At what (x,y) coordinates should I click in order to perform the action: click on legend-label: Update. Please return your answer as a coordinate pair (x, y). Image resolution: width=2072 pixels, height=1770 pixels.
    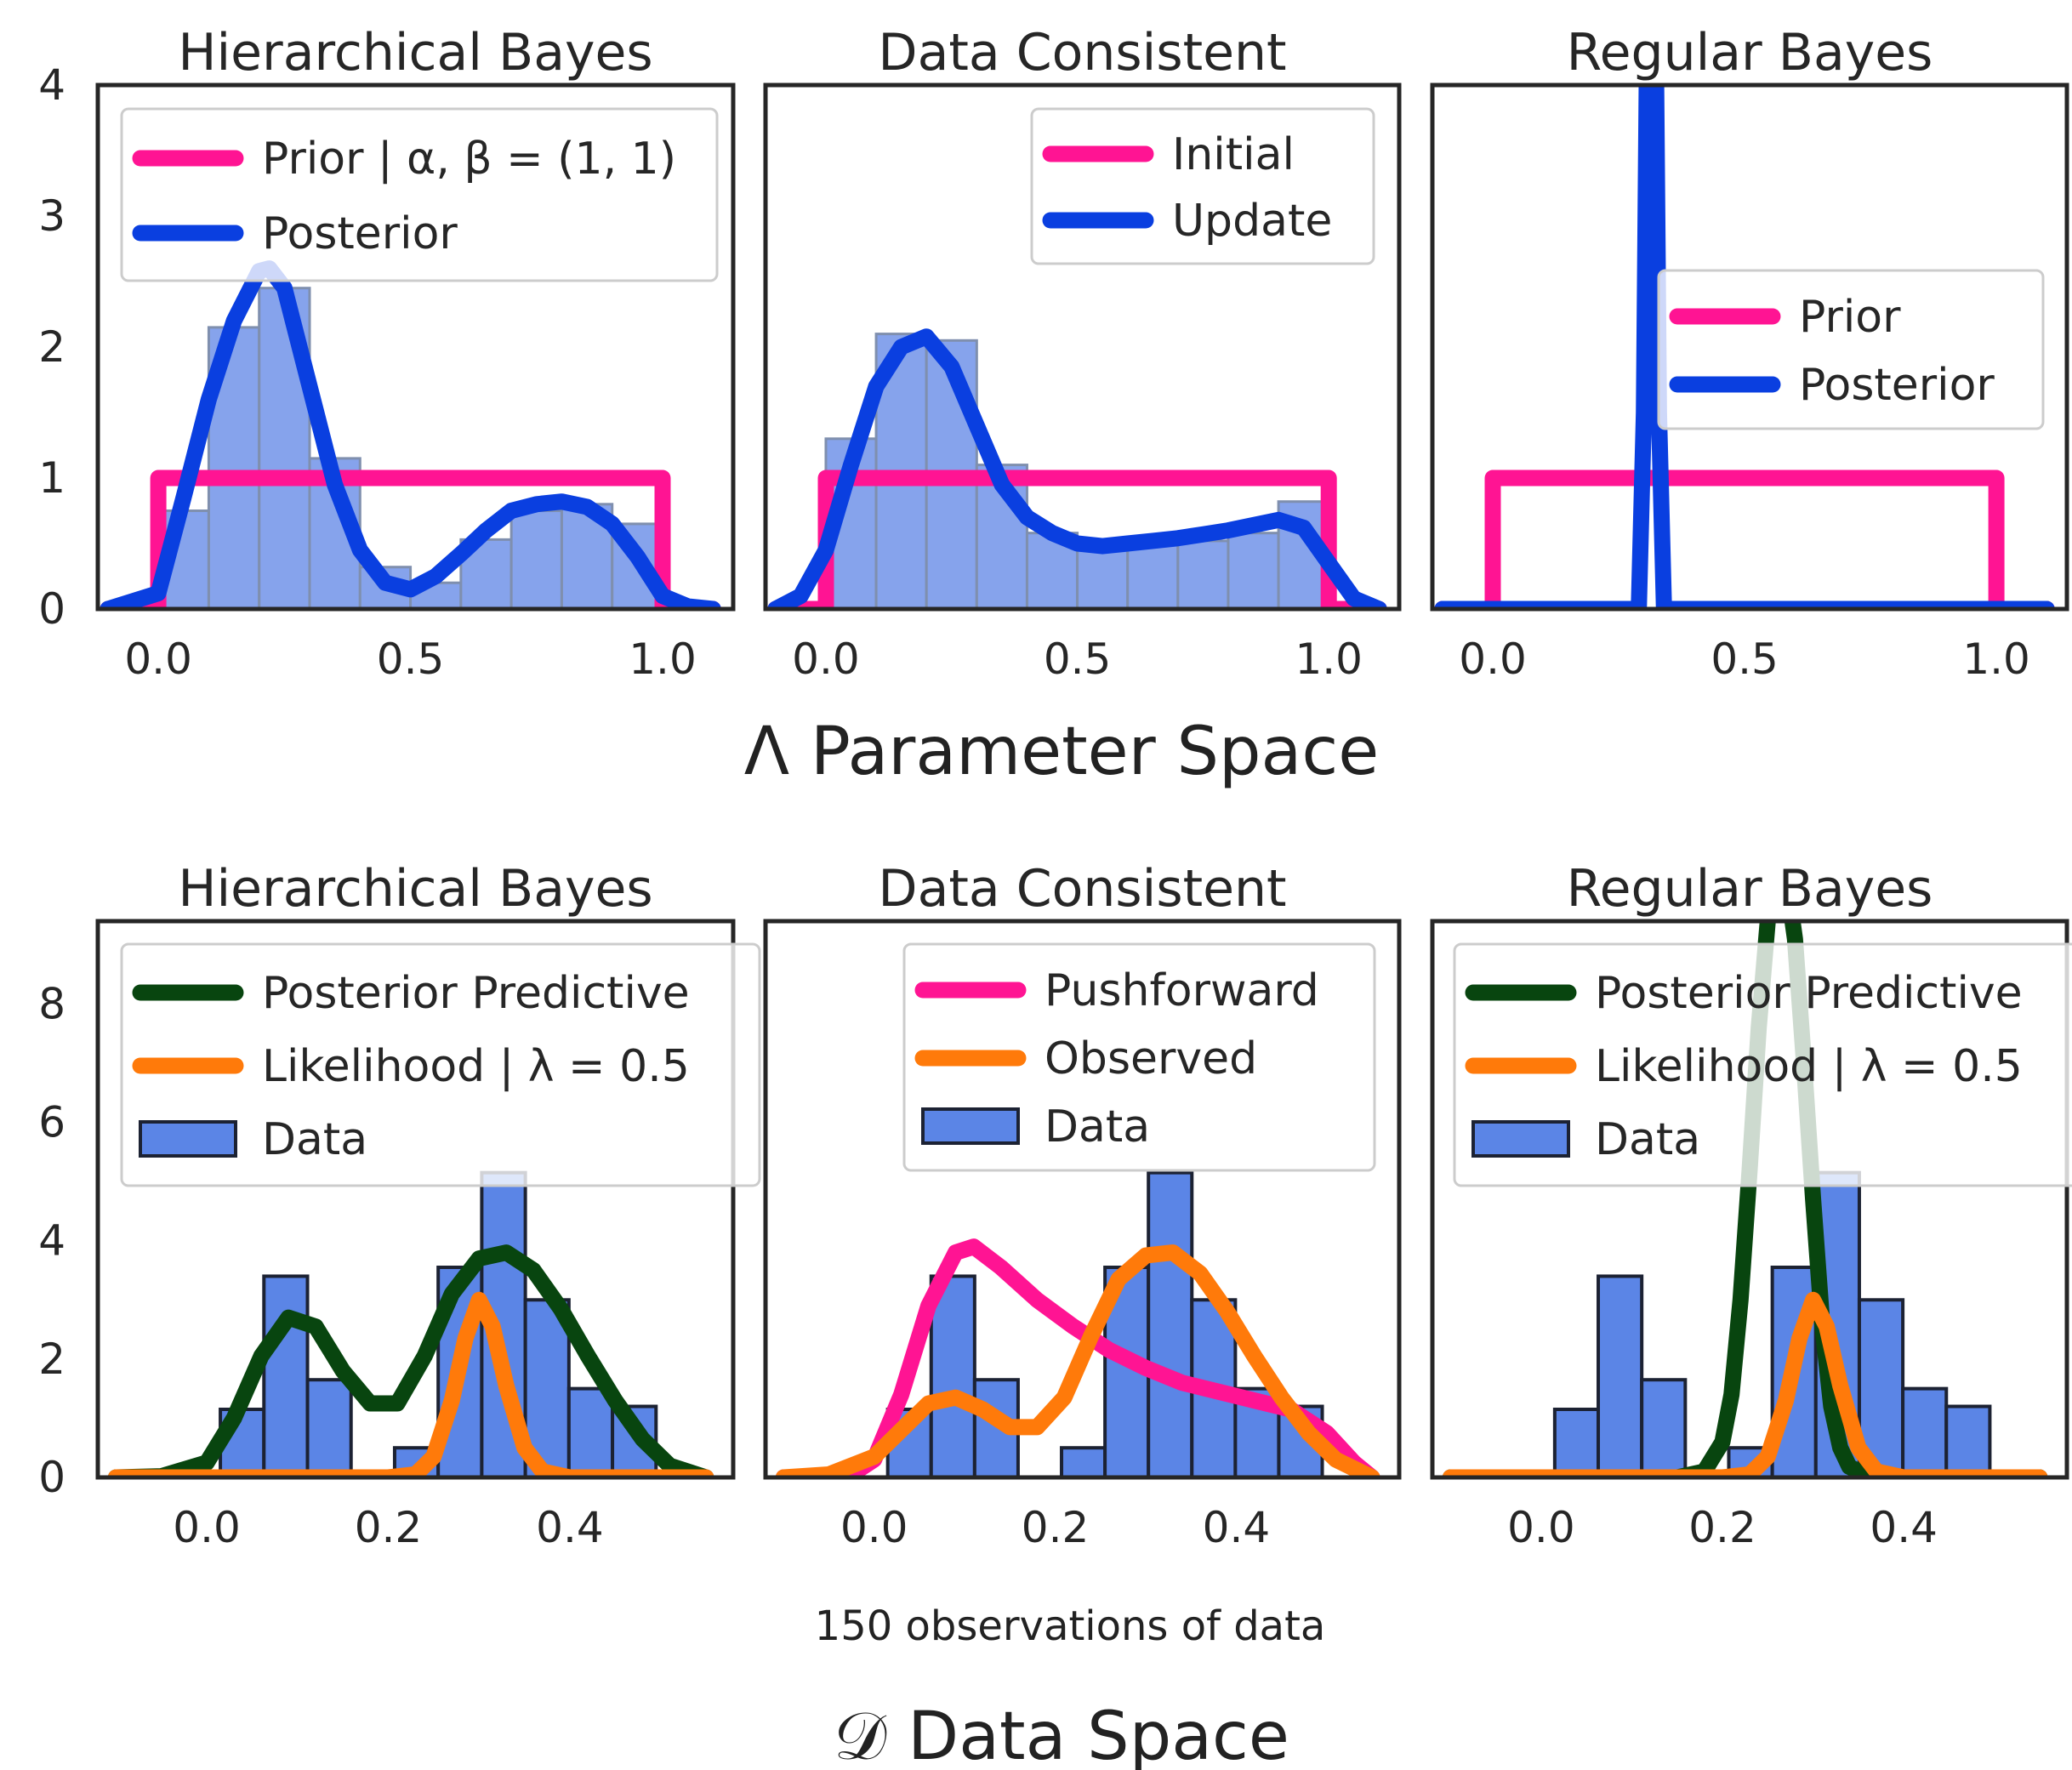
    Looking at the image, I should click on (1252, 222).